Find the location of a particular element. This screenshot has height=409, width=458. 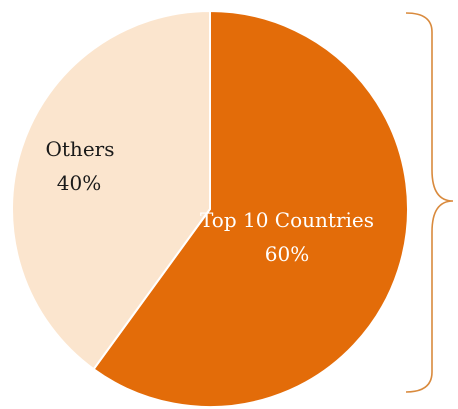

slice-label-others: Others is located at coordinates (80, 149).